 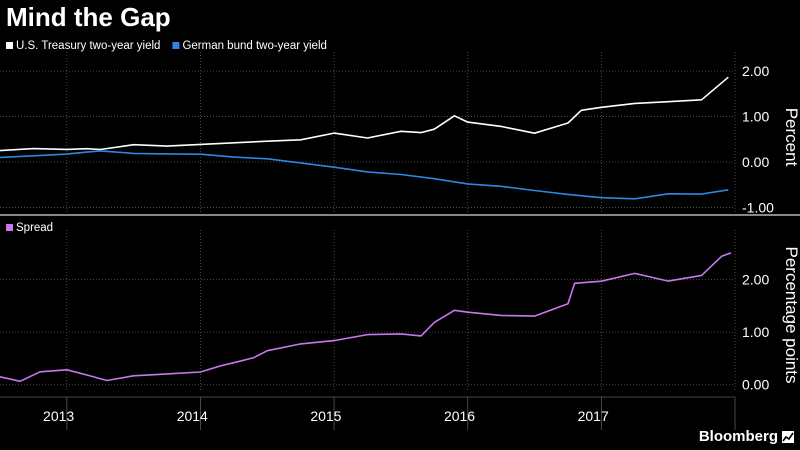 I want to click on x-tick-label: 2014, so click(x=192, y=416).